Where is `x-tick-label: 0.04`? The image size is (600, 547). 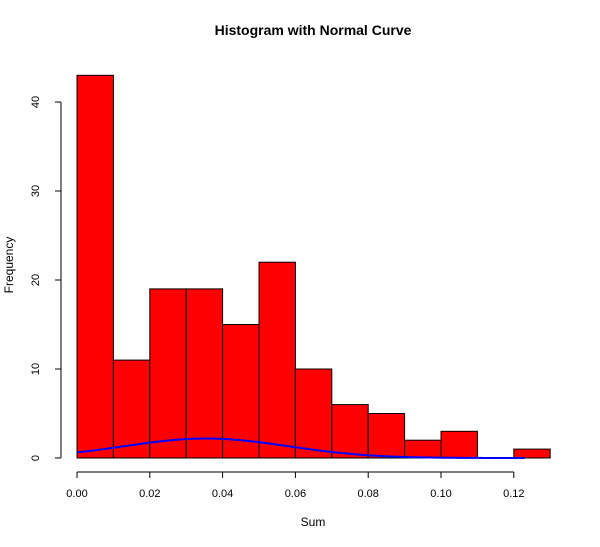
x-tick-label: 0.04 is located at coordinates (222, 494).